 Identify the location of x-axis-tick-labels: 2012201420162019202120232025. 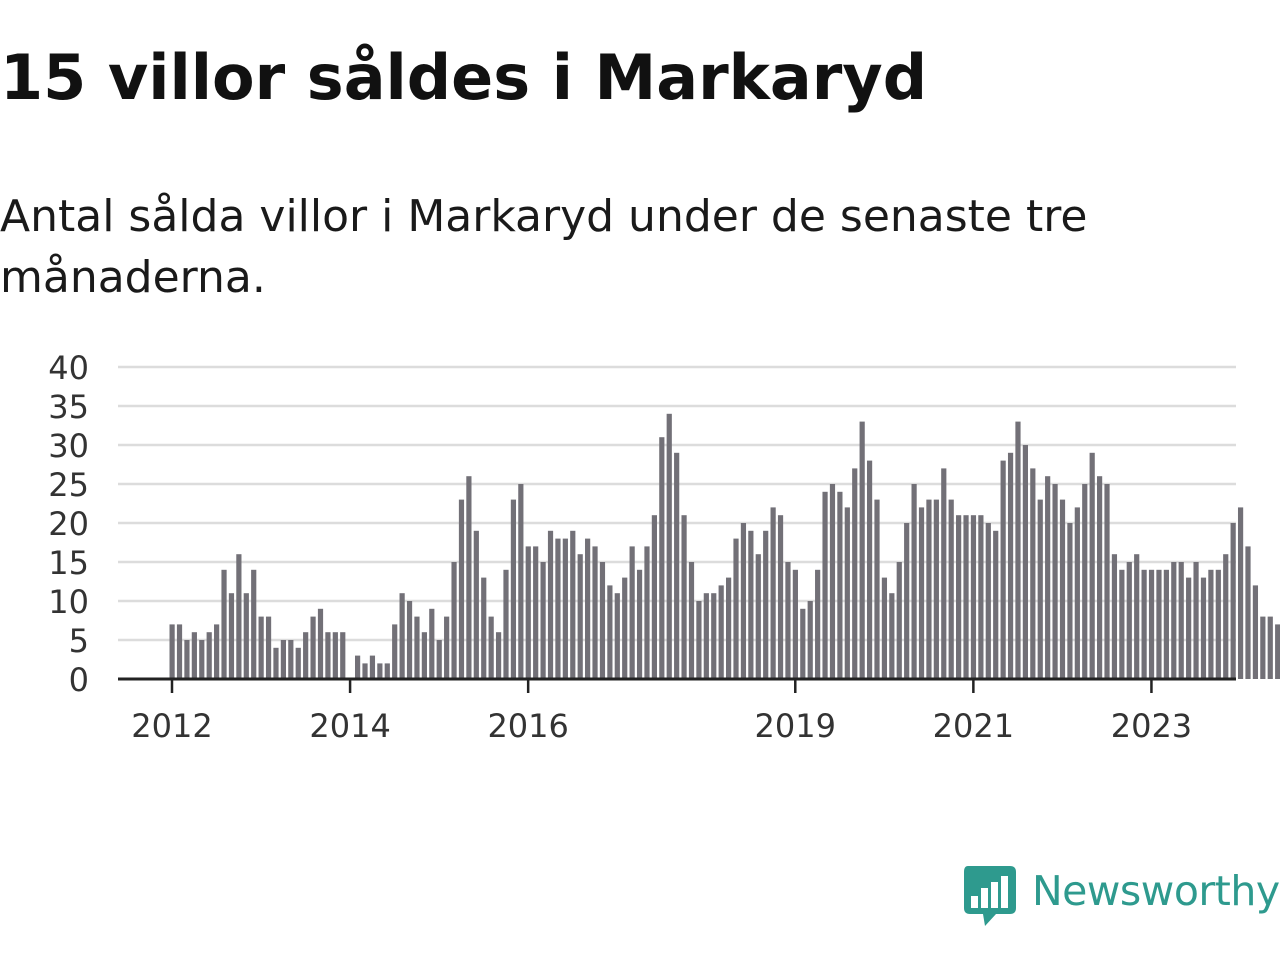
(661, 726).